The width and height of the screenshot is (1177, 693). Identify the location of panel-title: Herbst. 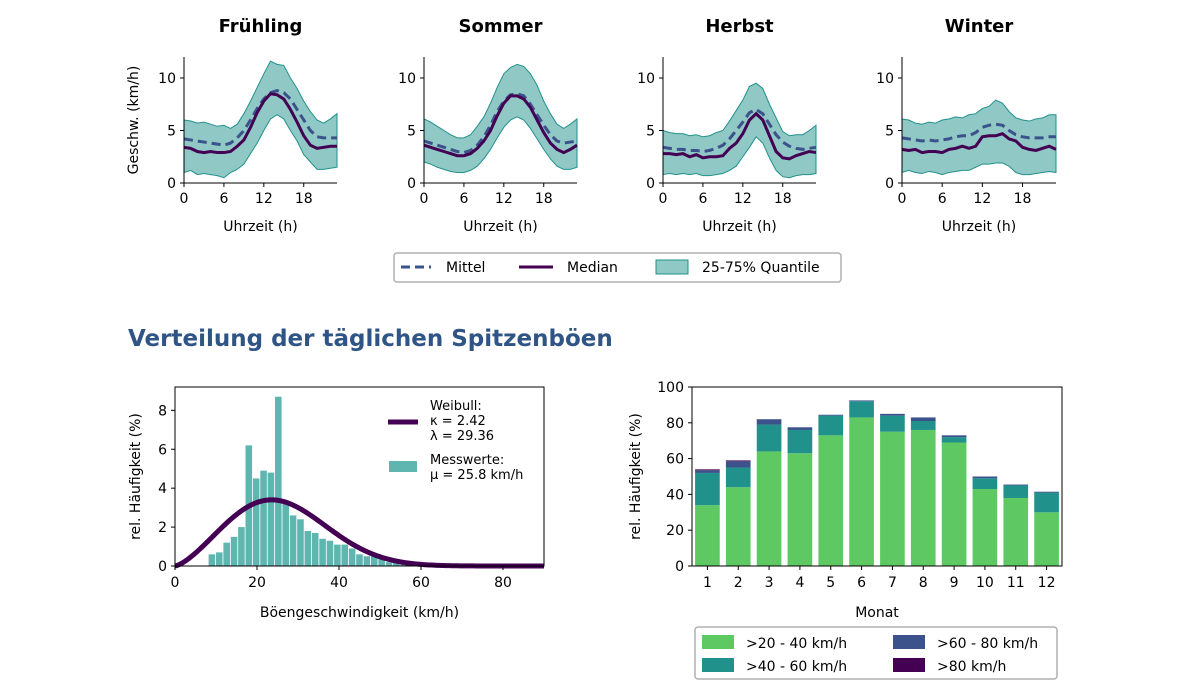
(739, 26).